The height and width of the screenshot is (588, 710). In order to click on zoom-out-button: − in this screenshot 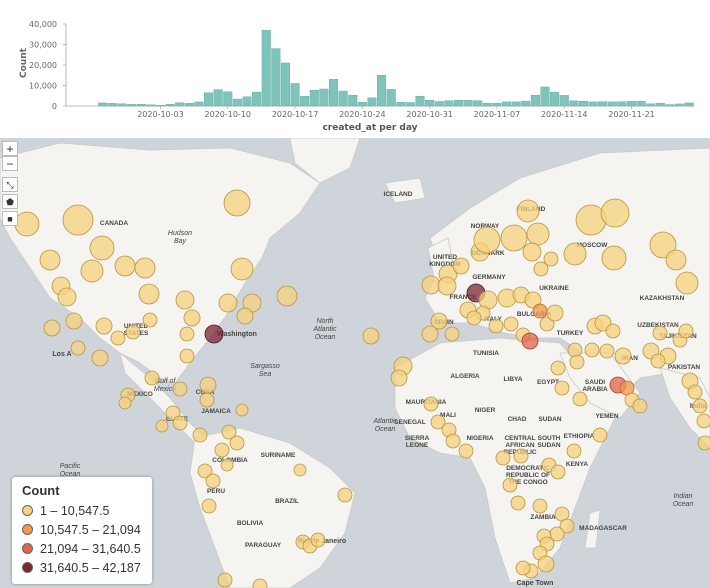, I will do `click(10, 163)`.